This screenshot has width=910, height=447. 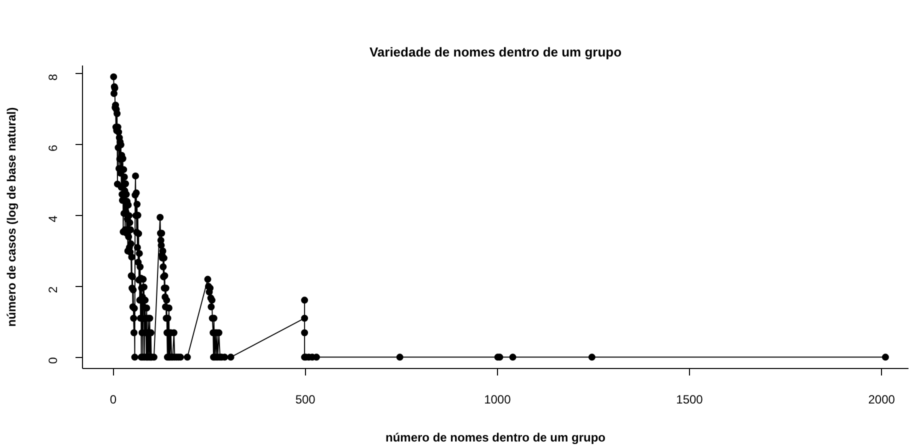 What do you see at coordinates (53, 218) in the screenshot?
I see `y-tick-label: 4` at bounding box center [53, 218].